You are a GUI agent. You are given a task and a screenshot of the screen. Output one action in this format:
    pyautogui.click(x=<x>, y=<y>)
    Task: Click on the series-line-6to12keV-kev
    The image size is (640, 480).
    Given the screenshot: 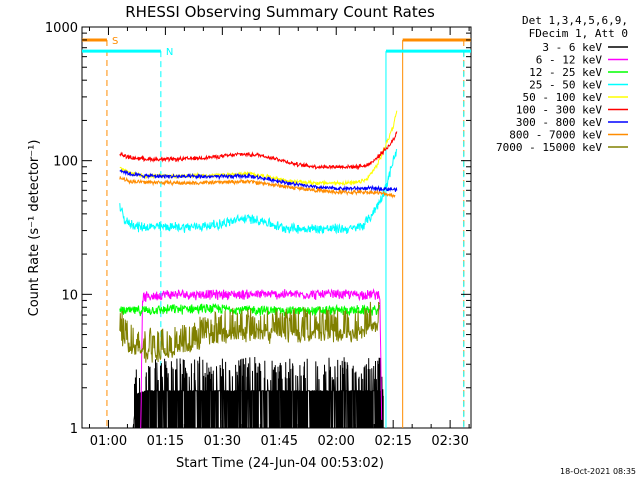 What is the action you would take?
    pyautogui.click(x=261, y=358)
    